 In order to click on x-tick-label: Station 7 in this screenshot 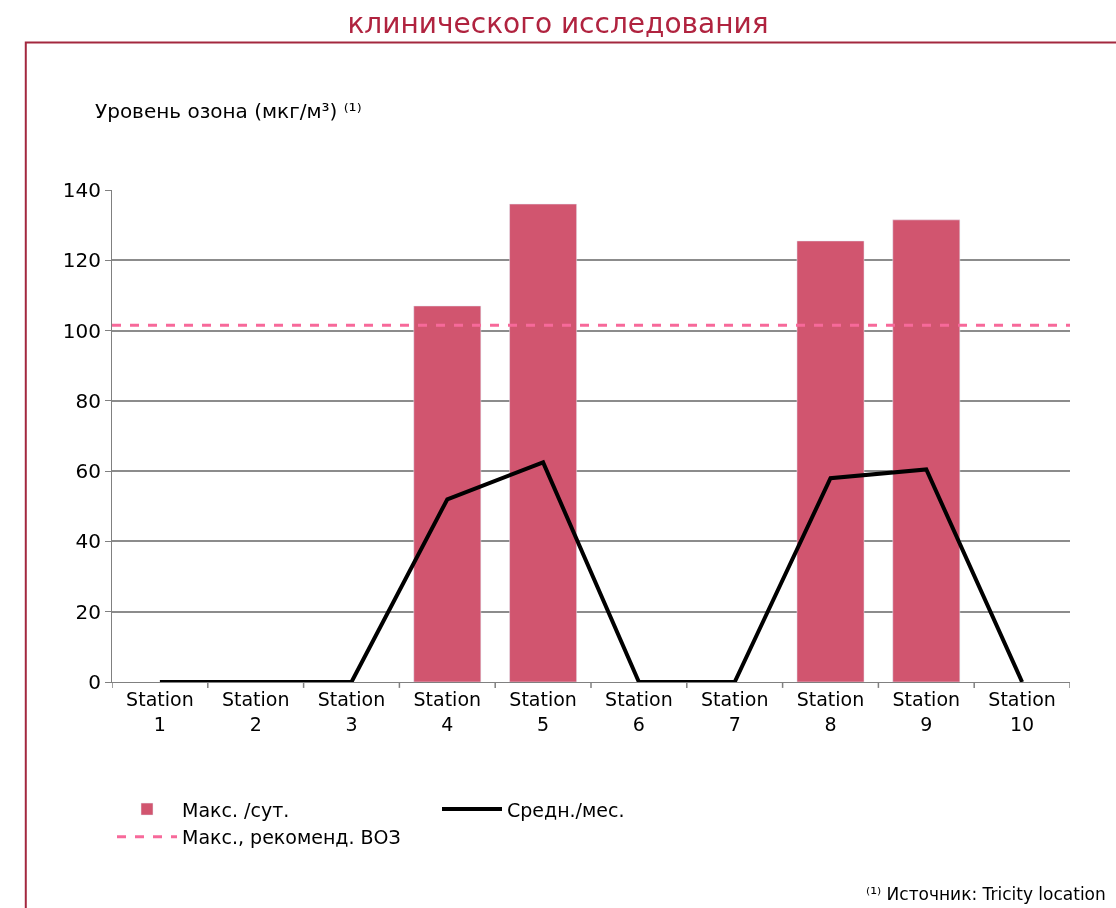, I will do `click(734, 711)`.